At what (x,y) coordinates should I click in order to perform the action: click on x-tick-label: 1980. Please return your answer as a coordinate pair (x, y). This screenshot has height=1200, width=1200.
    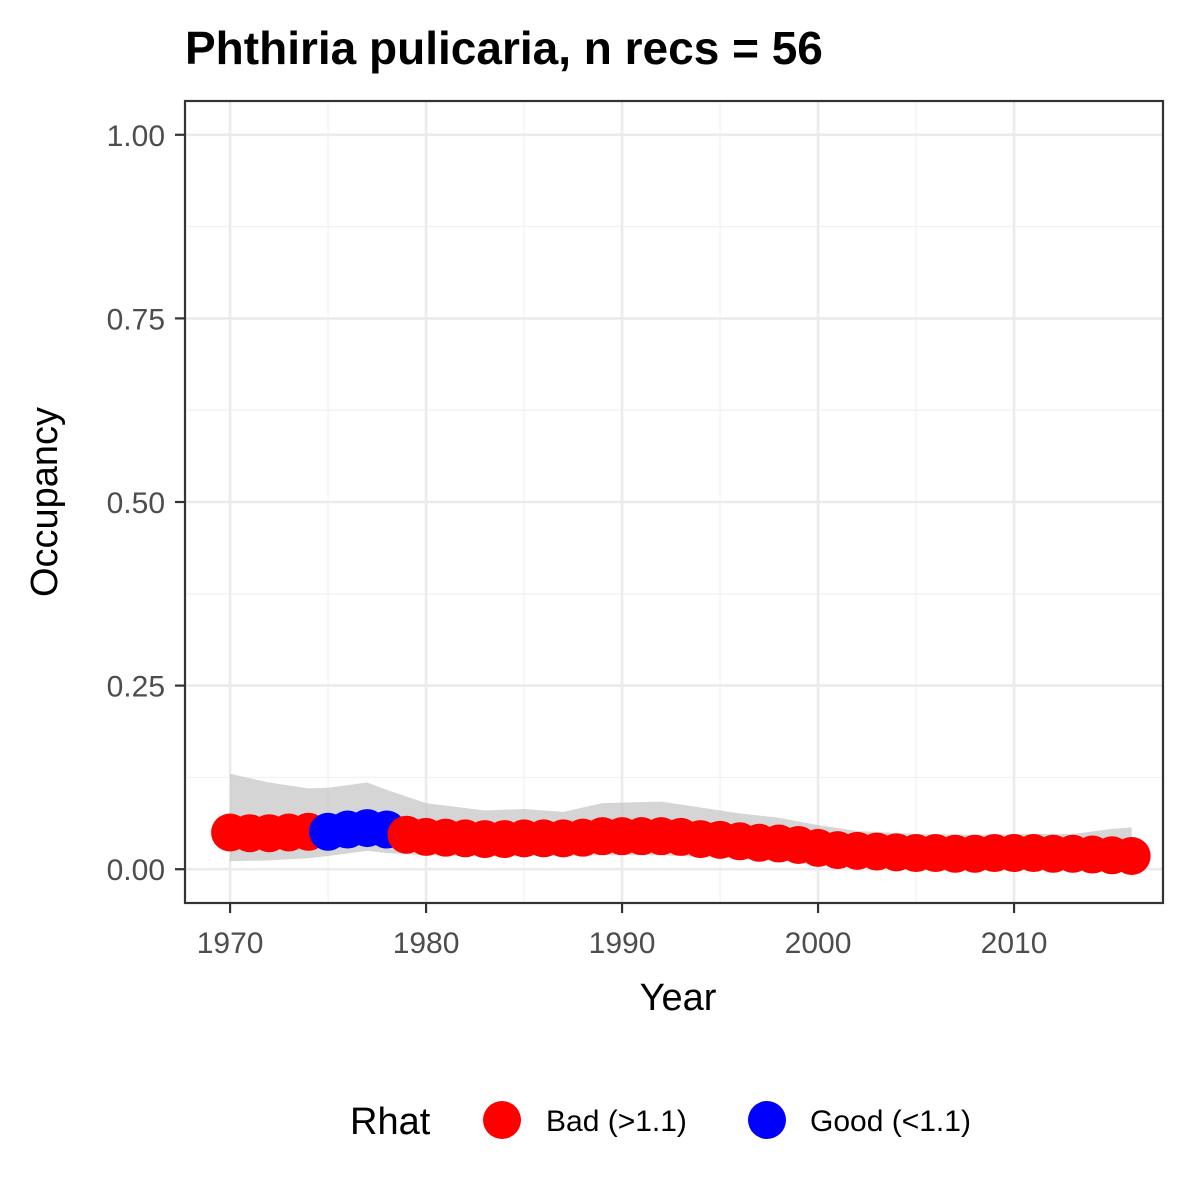
    Looking at the image, I should click on (426, 943).